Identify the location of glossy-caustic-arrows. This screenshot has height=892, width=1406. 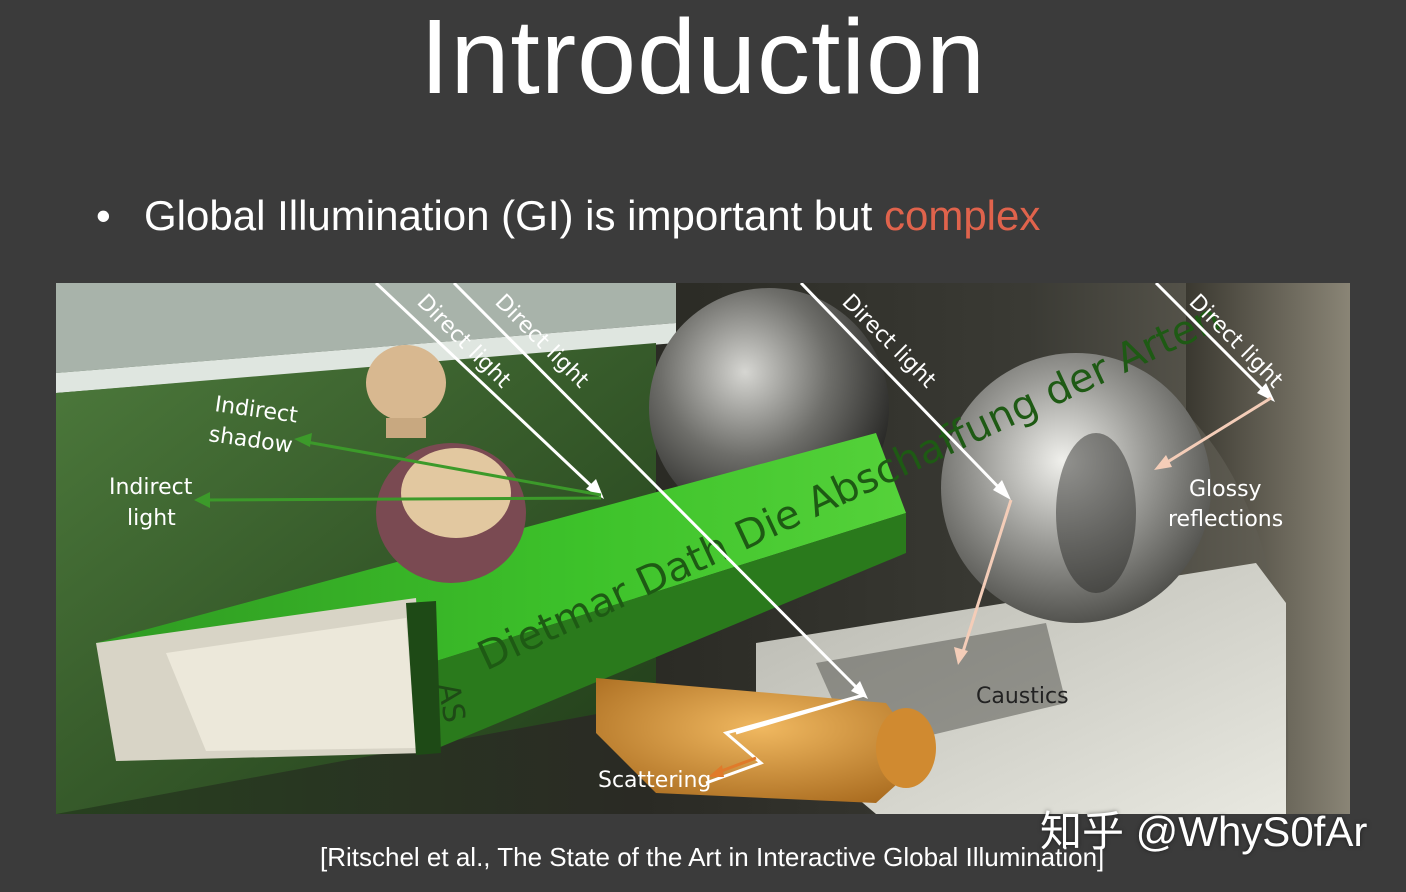
(1115, 527).